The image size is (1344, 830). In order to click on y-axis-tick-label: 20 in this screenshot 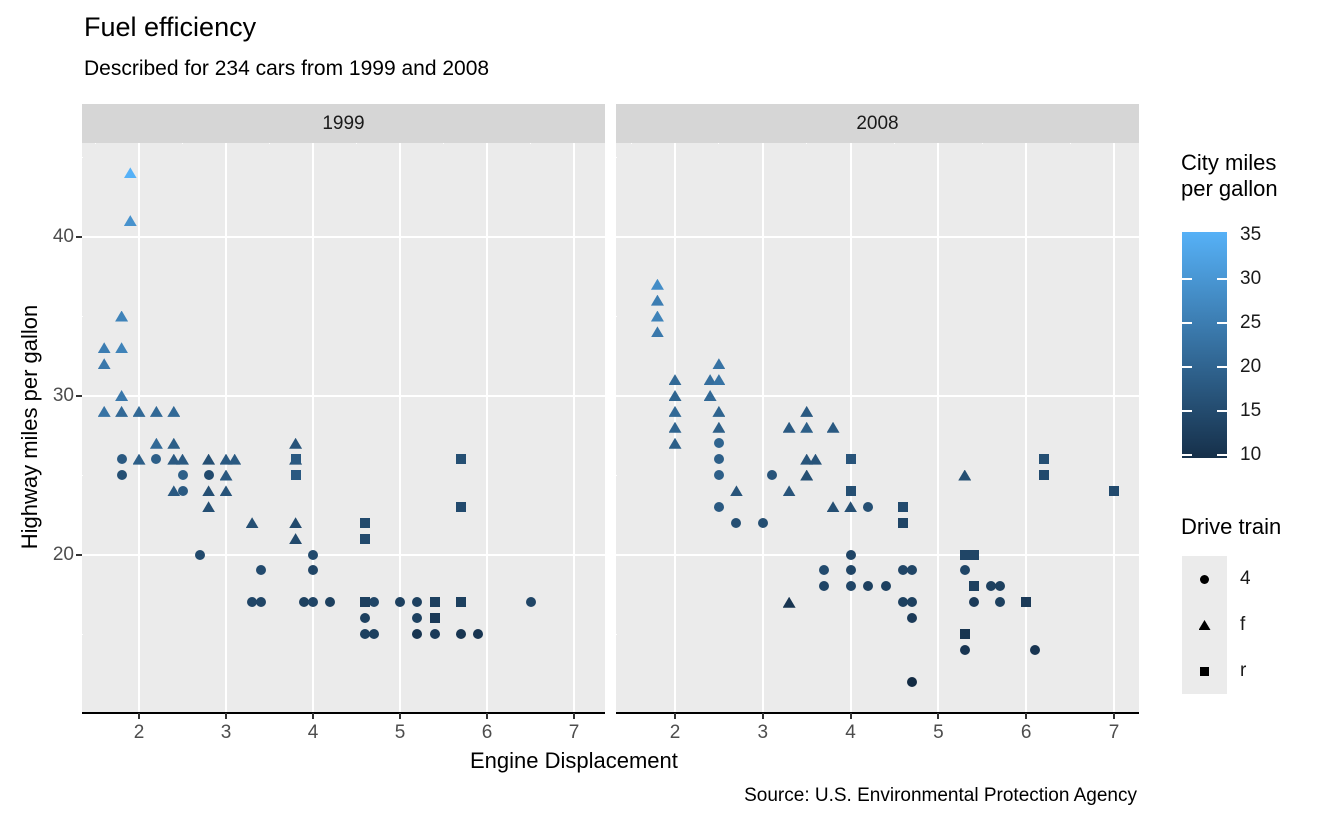, I will do `click(63, 554)`.